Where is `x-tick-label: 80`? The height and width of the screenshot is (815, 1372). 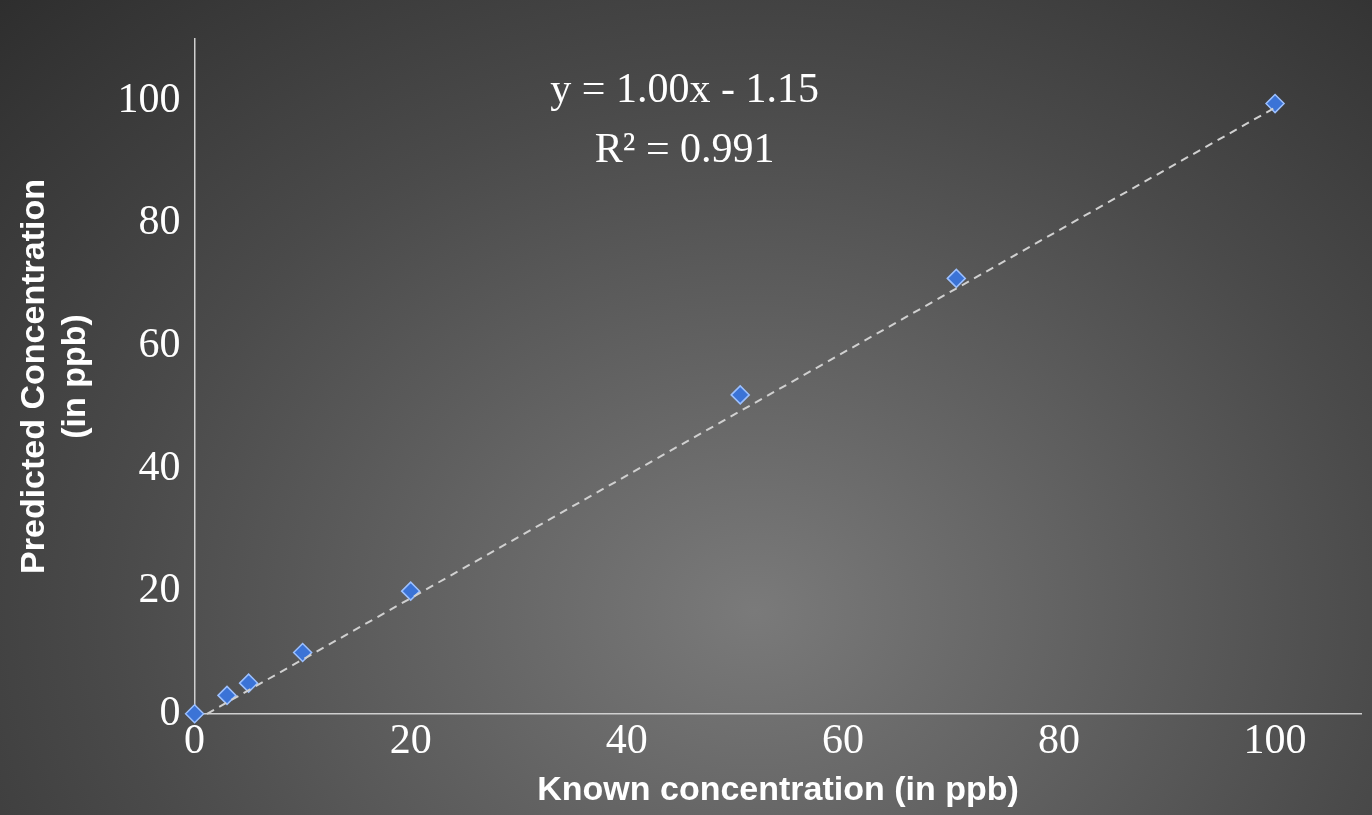 x-tick-label: 80 is located at coordinates (1058, 739).